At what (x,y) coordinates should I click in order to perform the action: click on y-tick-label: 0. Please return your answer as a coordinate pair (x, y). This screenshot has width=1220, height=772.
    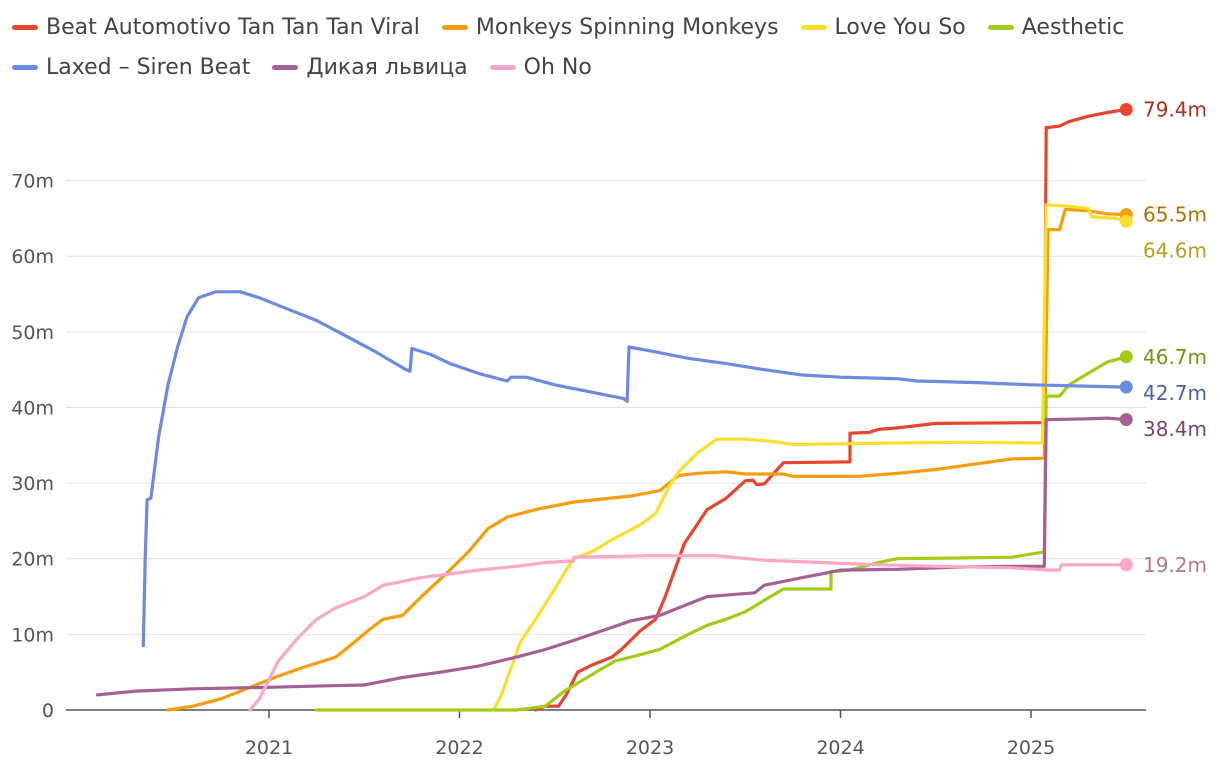
    Looking at the image, I should click on (48, 711).